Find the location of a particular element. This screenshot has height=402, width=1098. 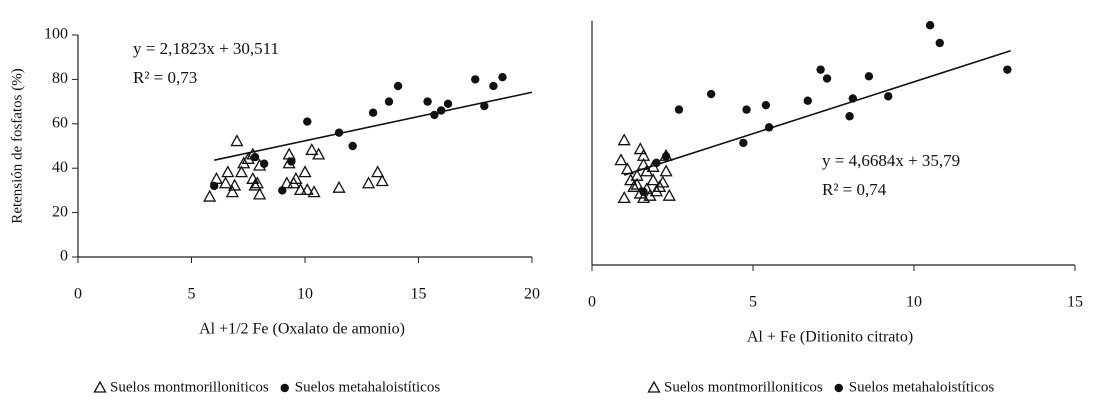

equation: y = 4,6684x + 35,79 is located at coordinates (891, 160).